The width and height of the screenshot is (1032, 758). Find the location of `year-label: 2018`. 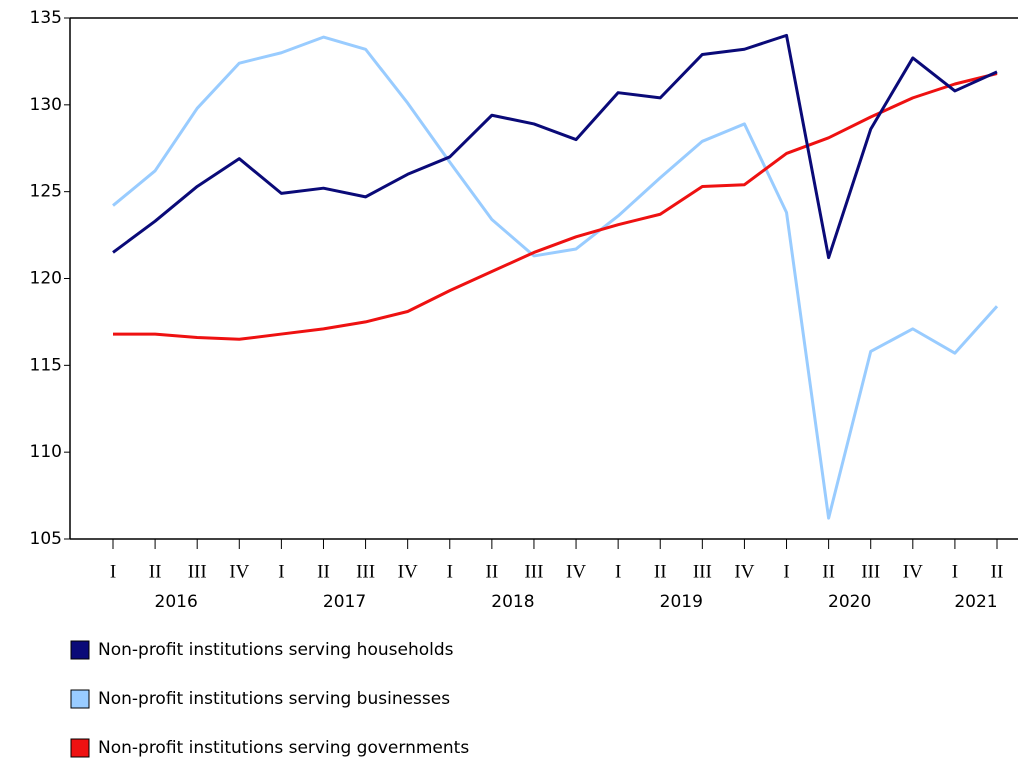

year-label: 2018 is located at coordinates (512, 602).